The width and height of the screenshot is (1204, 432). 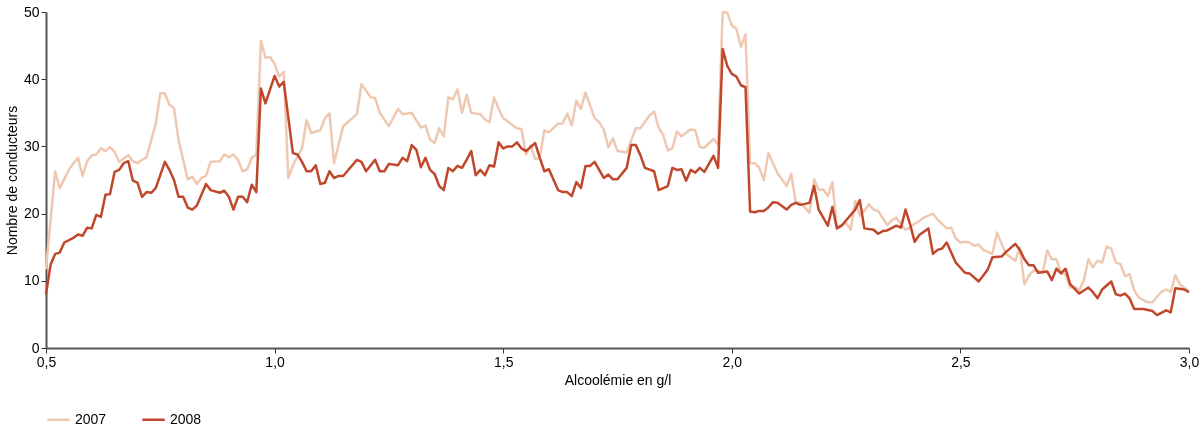 What do you see at coordinates (31, 78) in the screenshot?
I see `y-tick-label: 40` at bounding box center [31, 78].